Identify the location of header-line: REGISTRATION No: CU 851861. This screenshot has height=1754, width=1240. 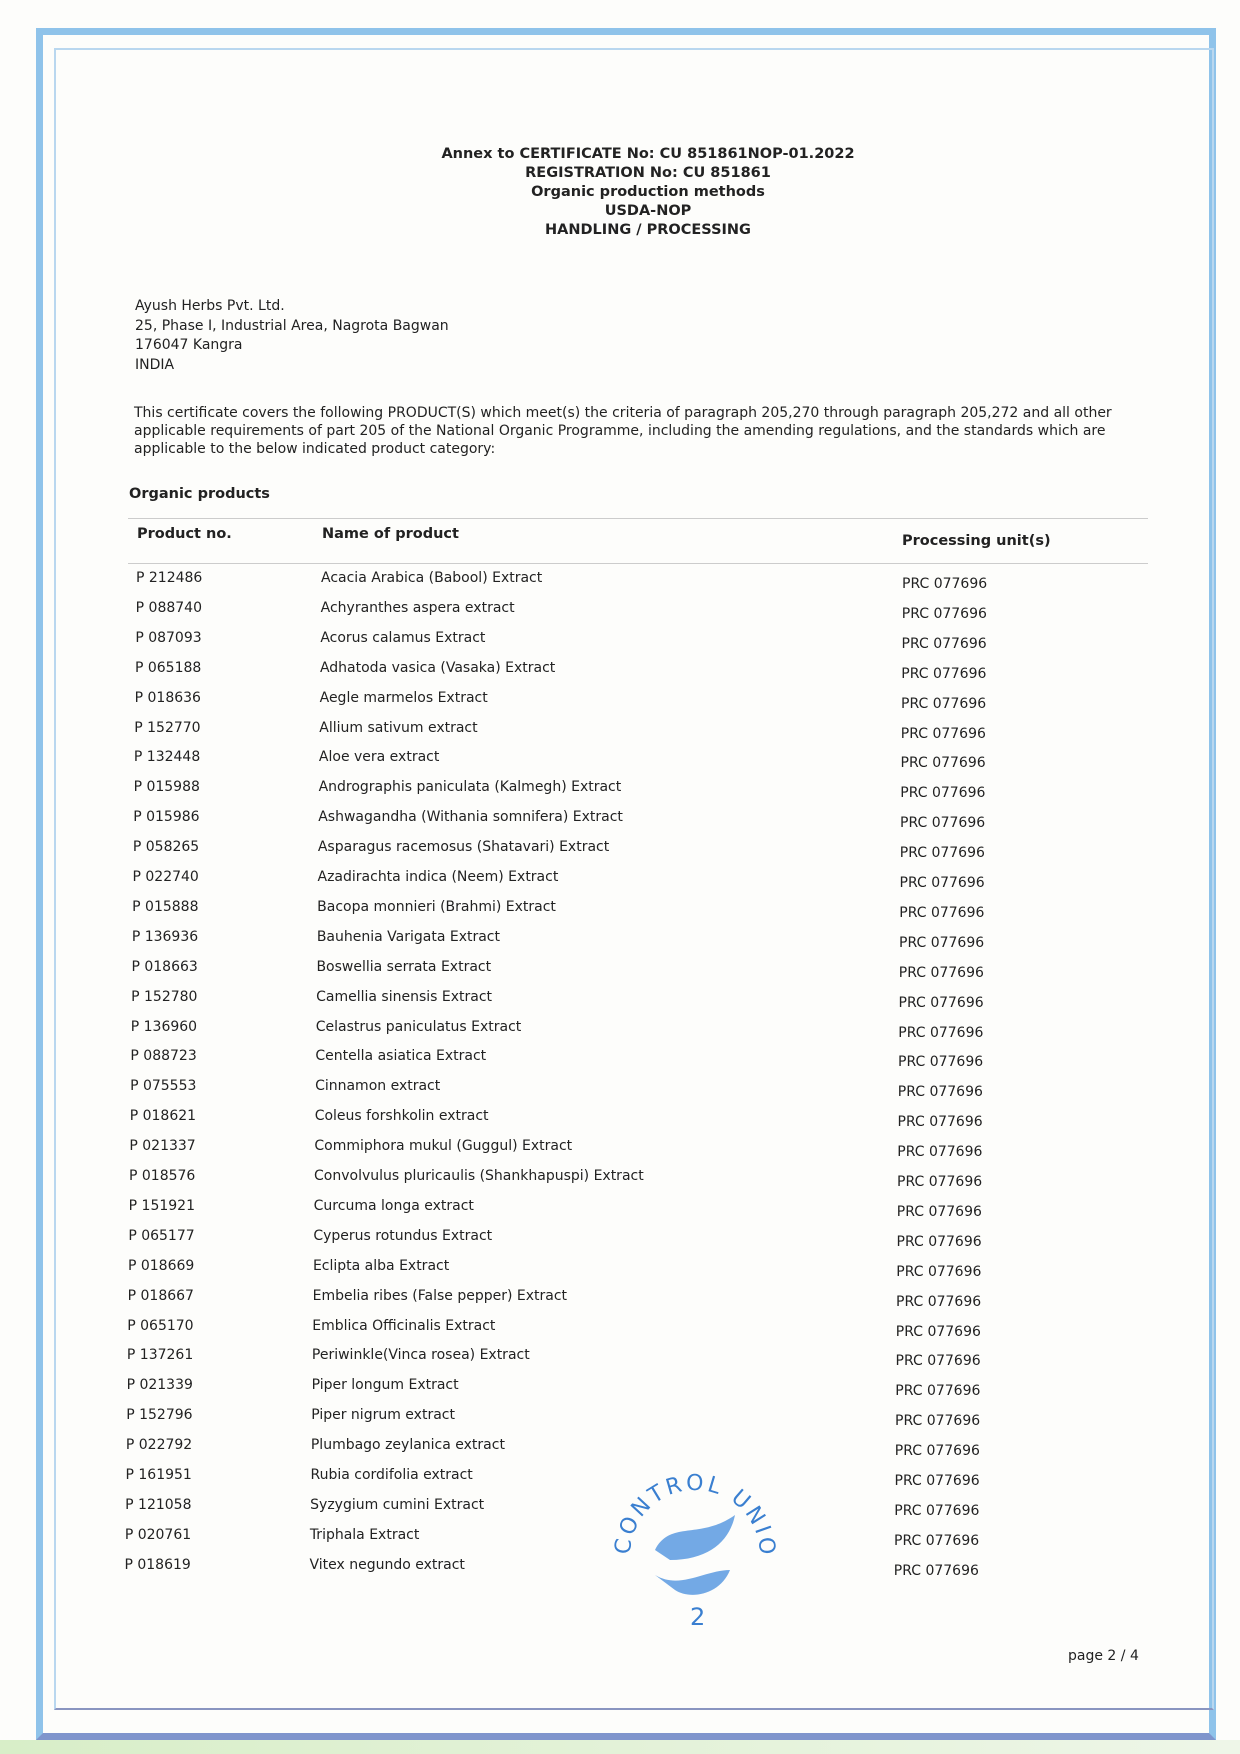
(648, 173).